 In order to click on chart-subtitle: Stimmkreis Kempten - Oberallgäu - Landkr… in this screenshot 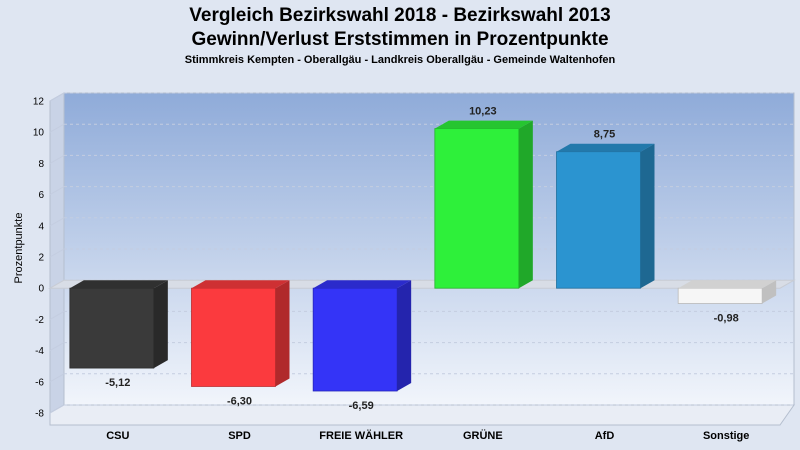, I will do `click(400, 60)`.